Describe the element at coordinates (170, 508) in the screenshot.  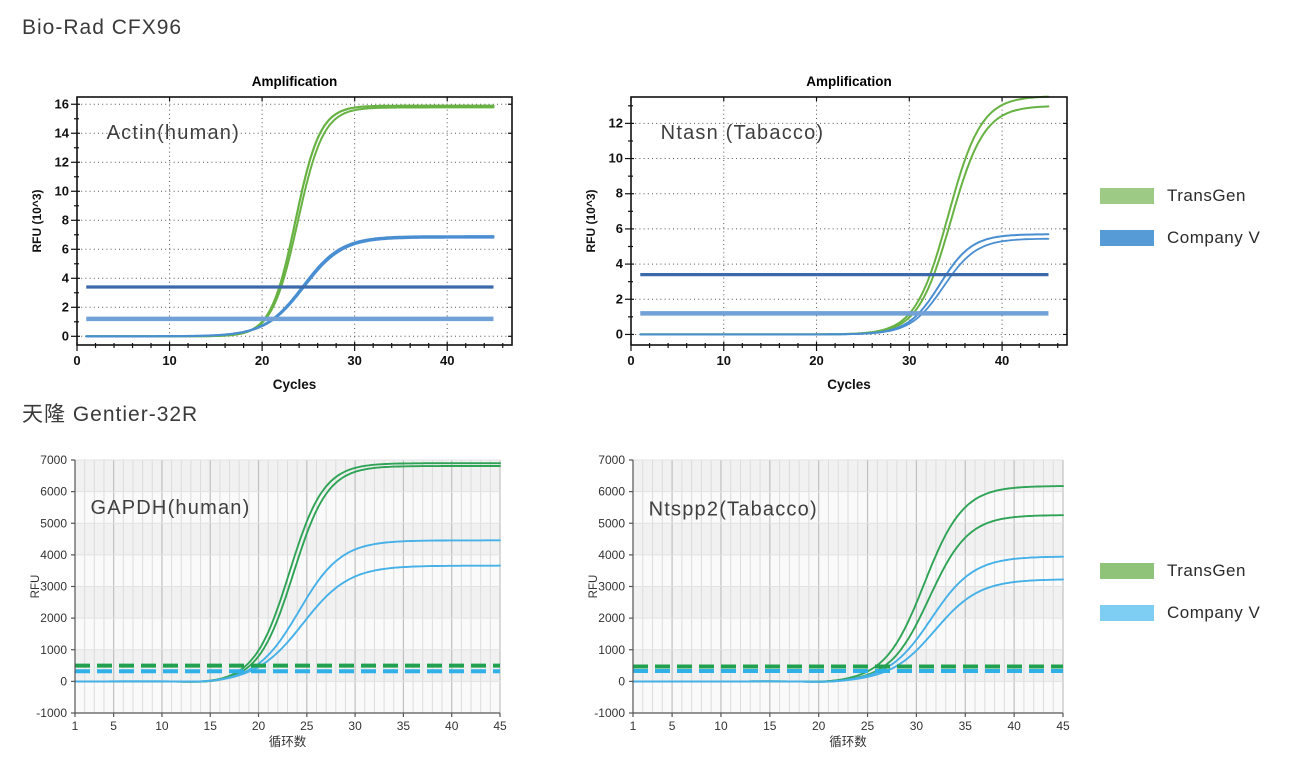
I see `annotation-label: GAPDH(human)` at that location.